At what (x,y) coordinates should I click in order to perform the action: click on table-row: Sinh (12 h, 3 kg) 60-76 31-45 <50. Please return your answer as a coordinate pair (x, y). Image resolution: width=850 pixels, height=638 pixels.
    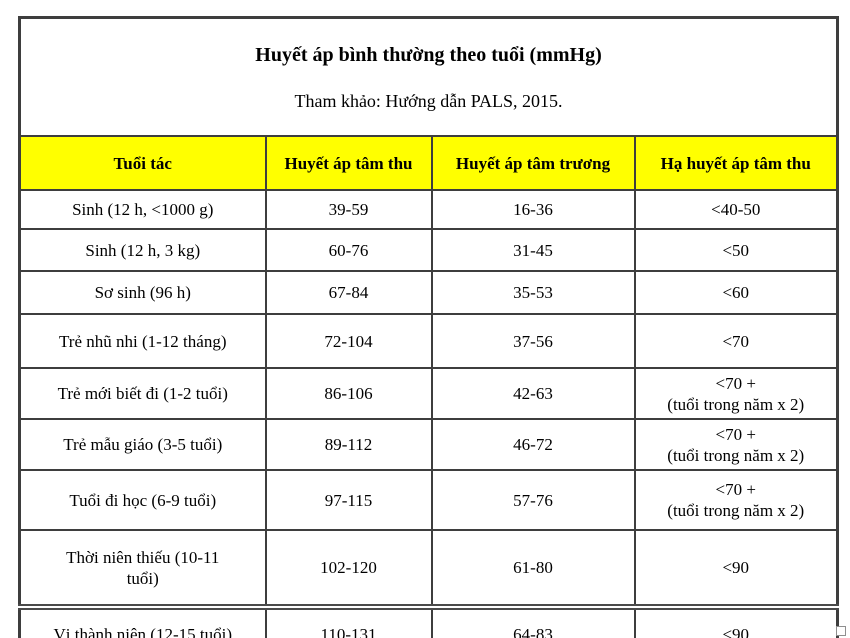
    Looking at the image, I should click on (428, 250).